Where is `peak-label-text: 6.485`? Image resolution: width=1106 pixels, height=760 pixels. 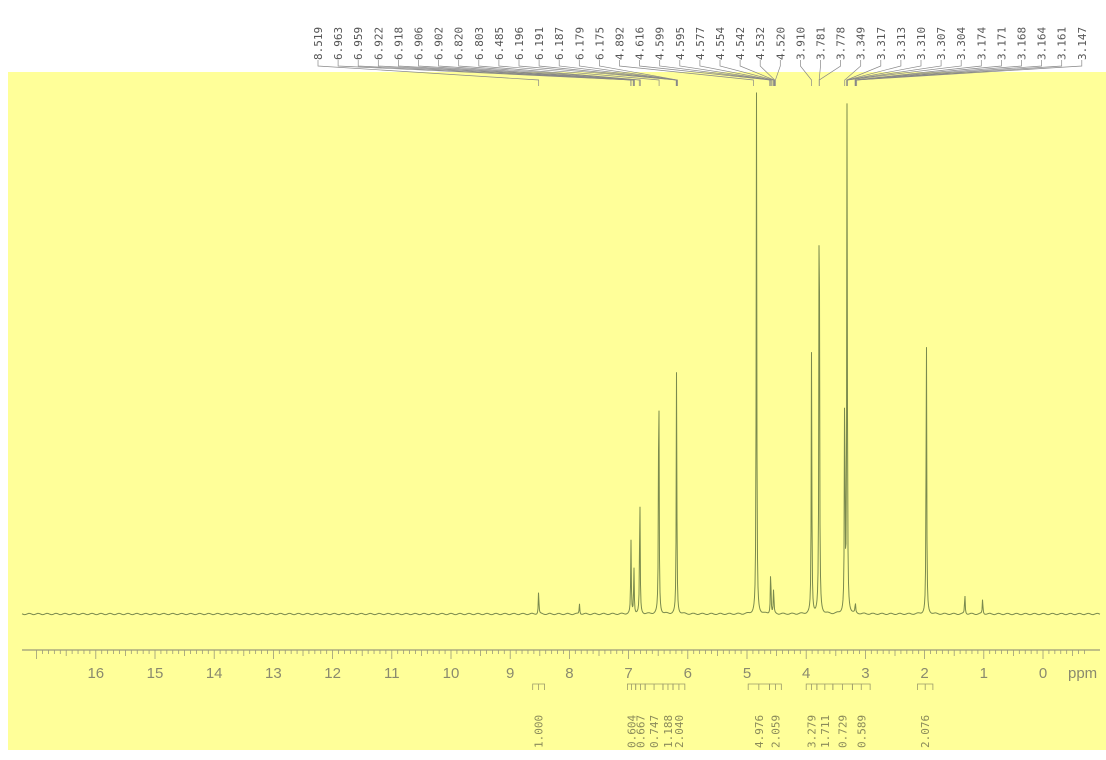 peak-label-text: 6.485 is located at coordinates (499, 43).